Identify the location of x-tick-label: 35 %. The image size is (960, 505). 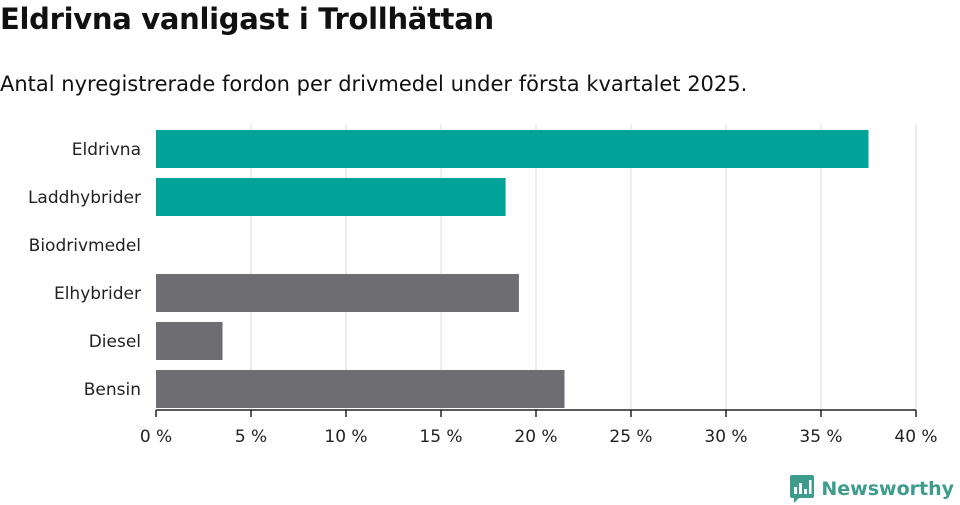
(820, 437).